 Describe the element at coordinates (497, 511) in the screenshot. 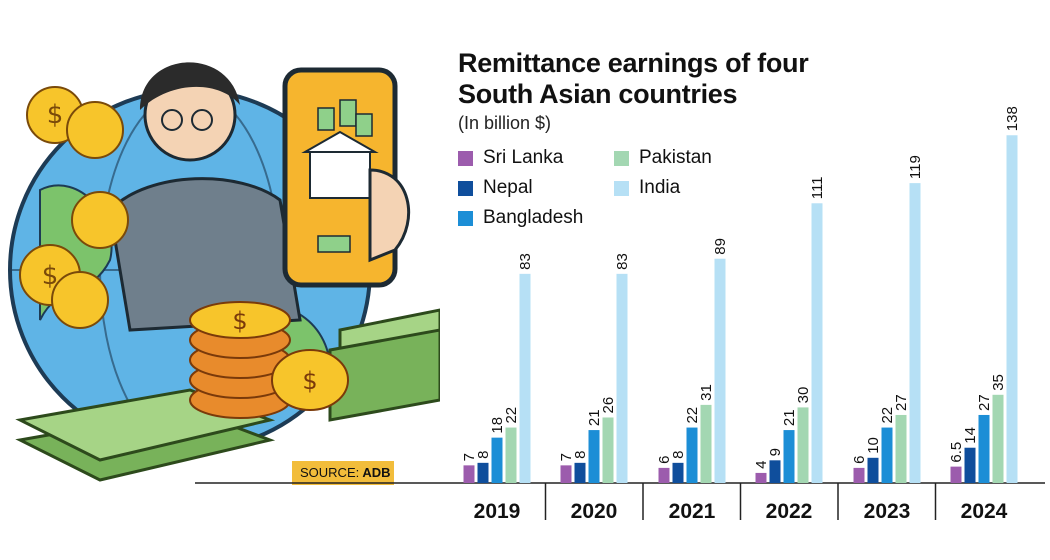

I see `x-tick-label: 2019` at that location.